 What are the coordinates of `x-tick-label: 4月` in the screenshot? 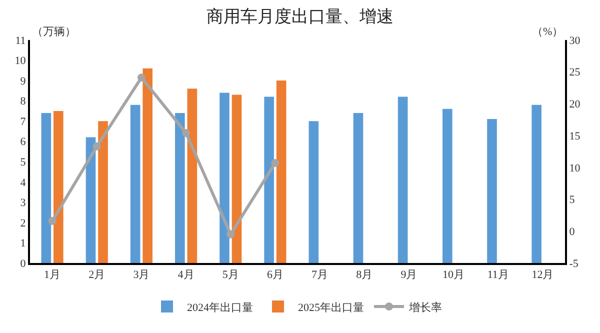 It's located at (186, 275).